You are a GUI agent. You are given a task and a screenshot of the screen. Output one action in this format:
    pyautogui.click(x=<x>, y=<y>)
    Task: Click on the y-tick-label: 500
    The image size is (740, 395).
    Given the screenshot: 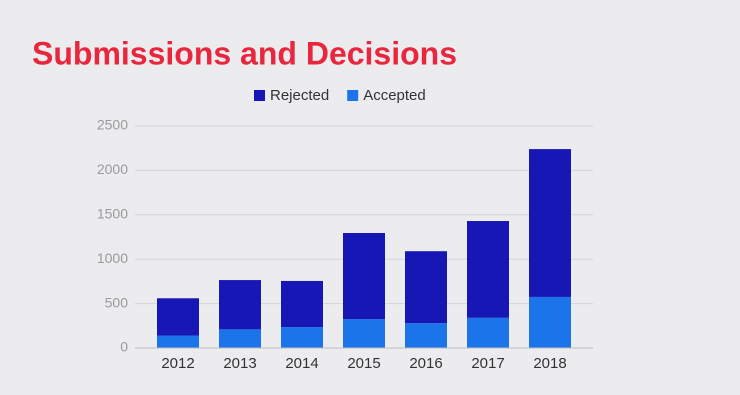 What is the action you would take?
    pyautogui.click(x=117, y=302)
    